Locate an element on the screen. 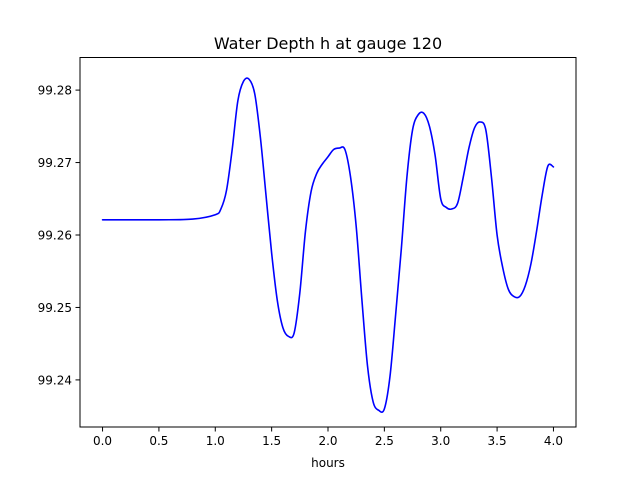 This screenshot has width=640, height=480. y-tick-label: 99.24 is located at coordinates (55, 380).